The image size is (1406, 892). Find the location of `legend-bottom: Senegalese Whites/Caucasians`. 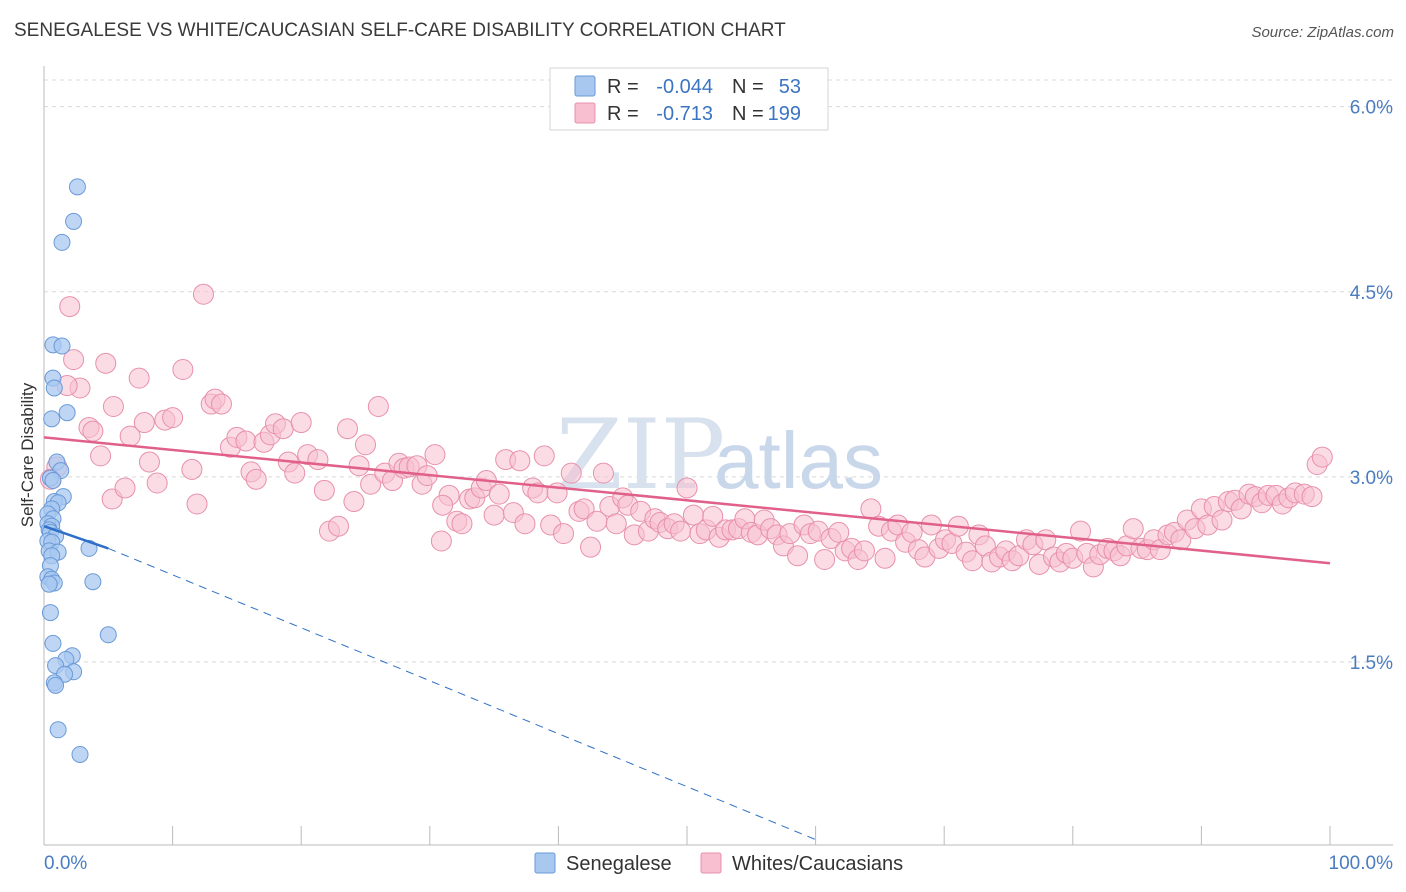

legend-bottom: Senegalese Whites/Caucasians is located at coordinates (718, 863).